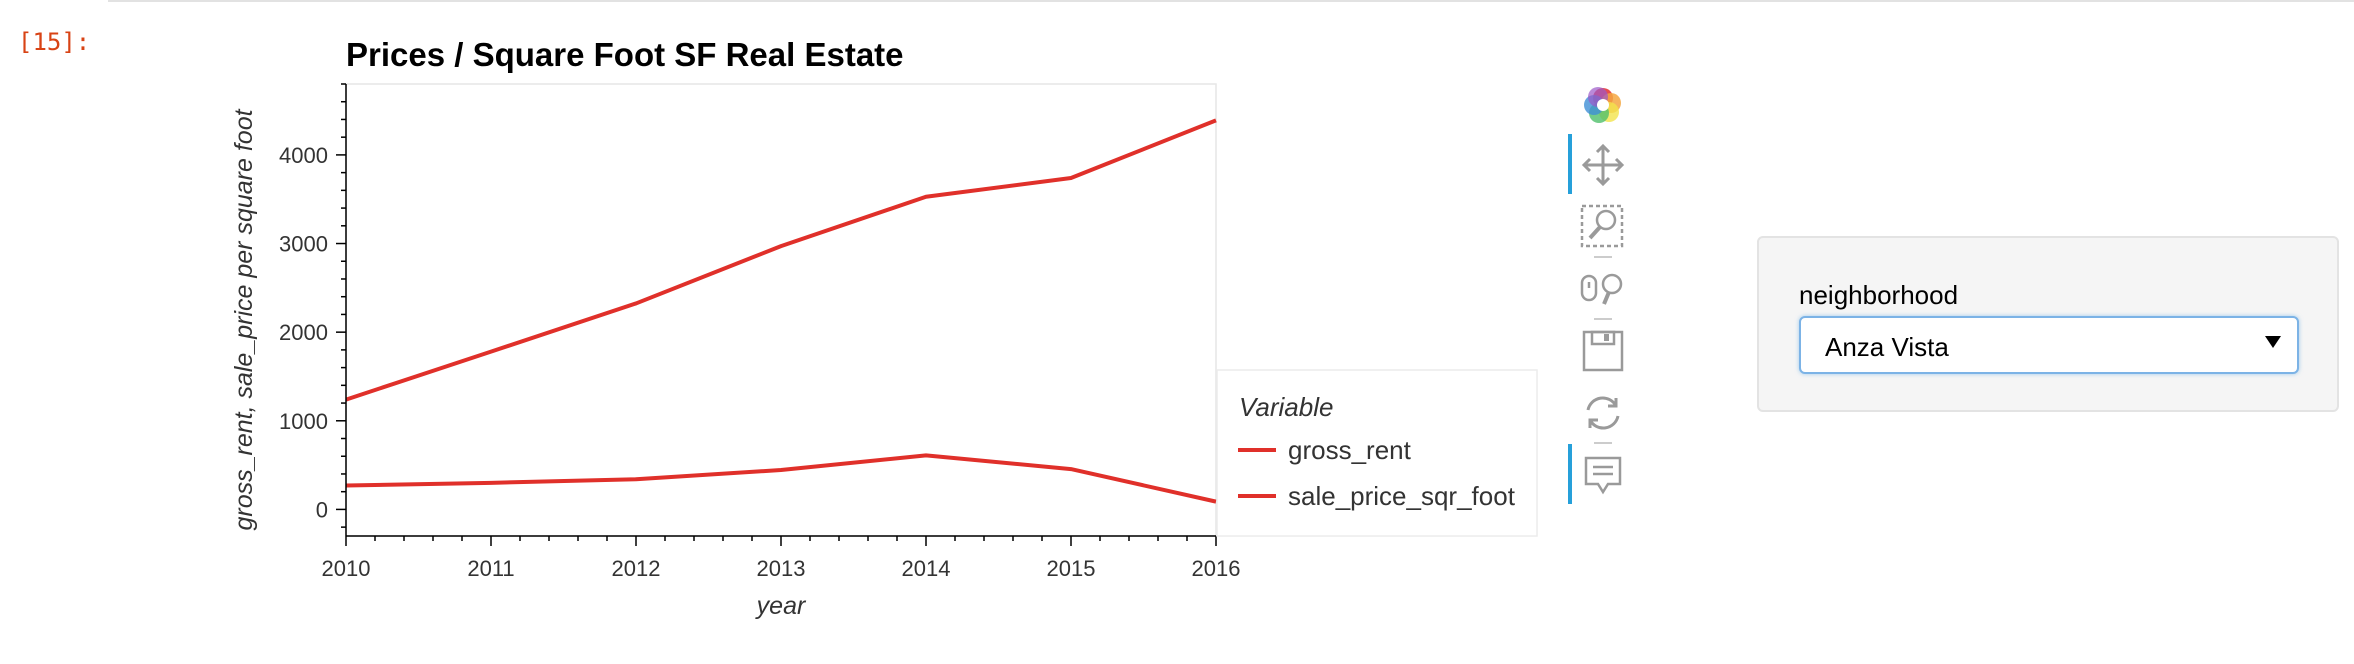 This screenshot has height=664, width=2354. Describe the element at coordinates (303, 155) in the screenshot. I see `y-tick-label: 4000` at that location.